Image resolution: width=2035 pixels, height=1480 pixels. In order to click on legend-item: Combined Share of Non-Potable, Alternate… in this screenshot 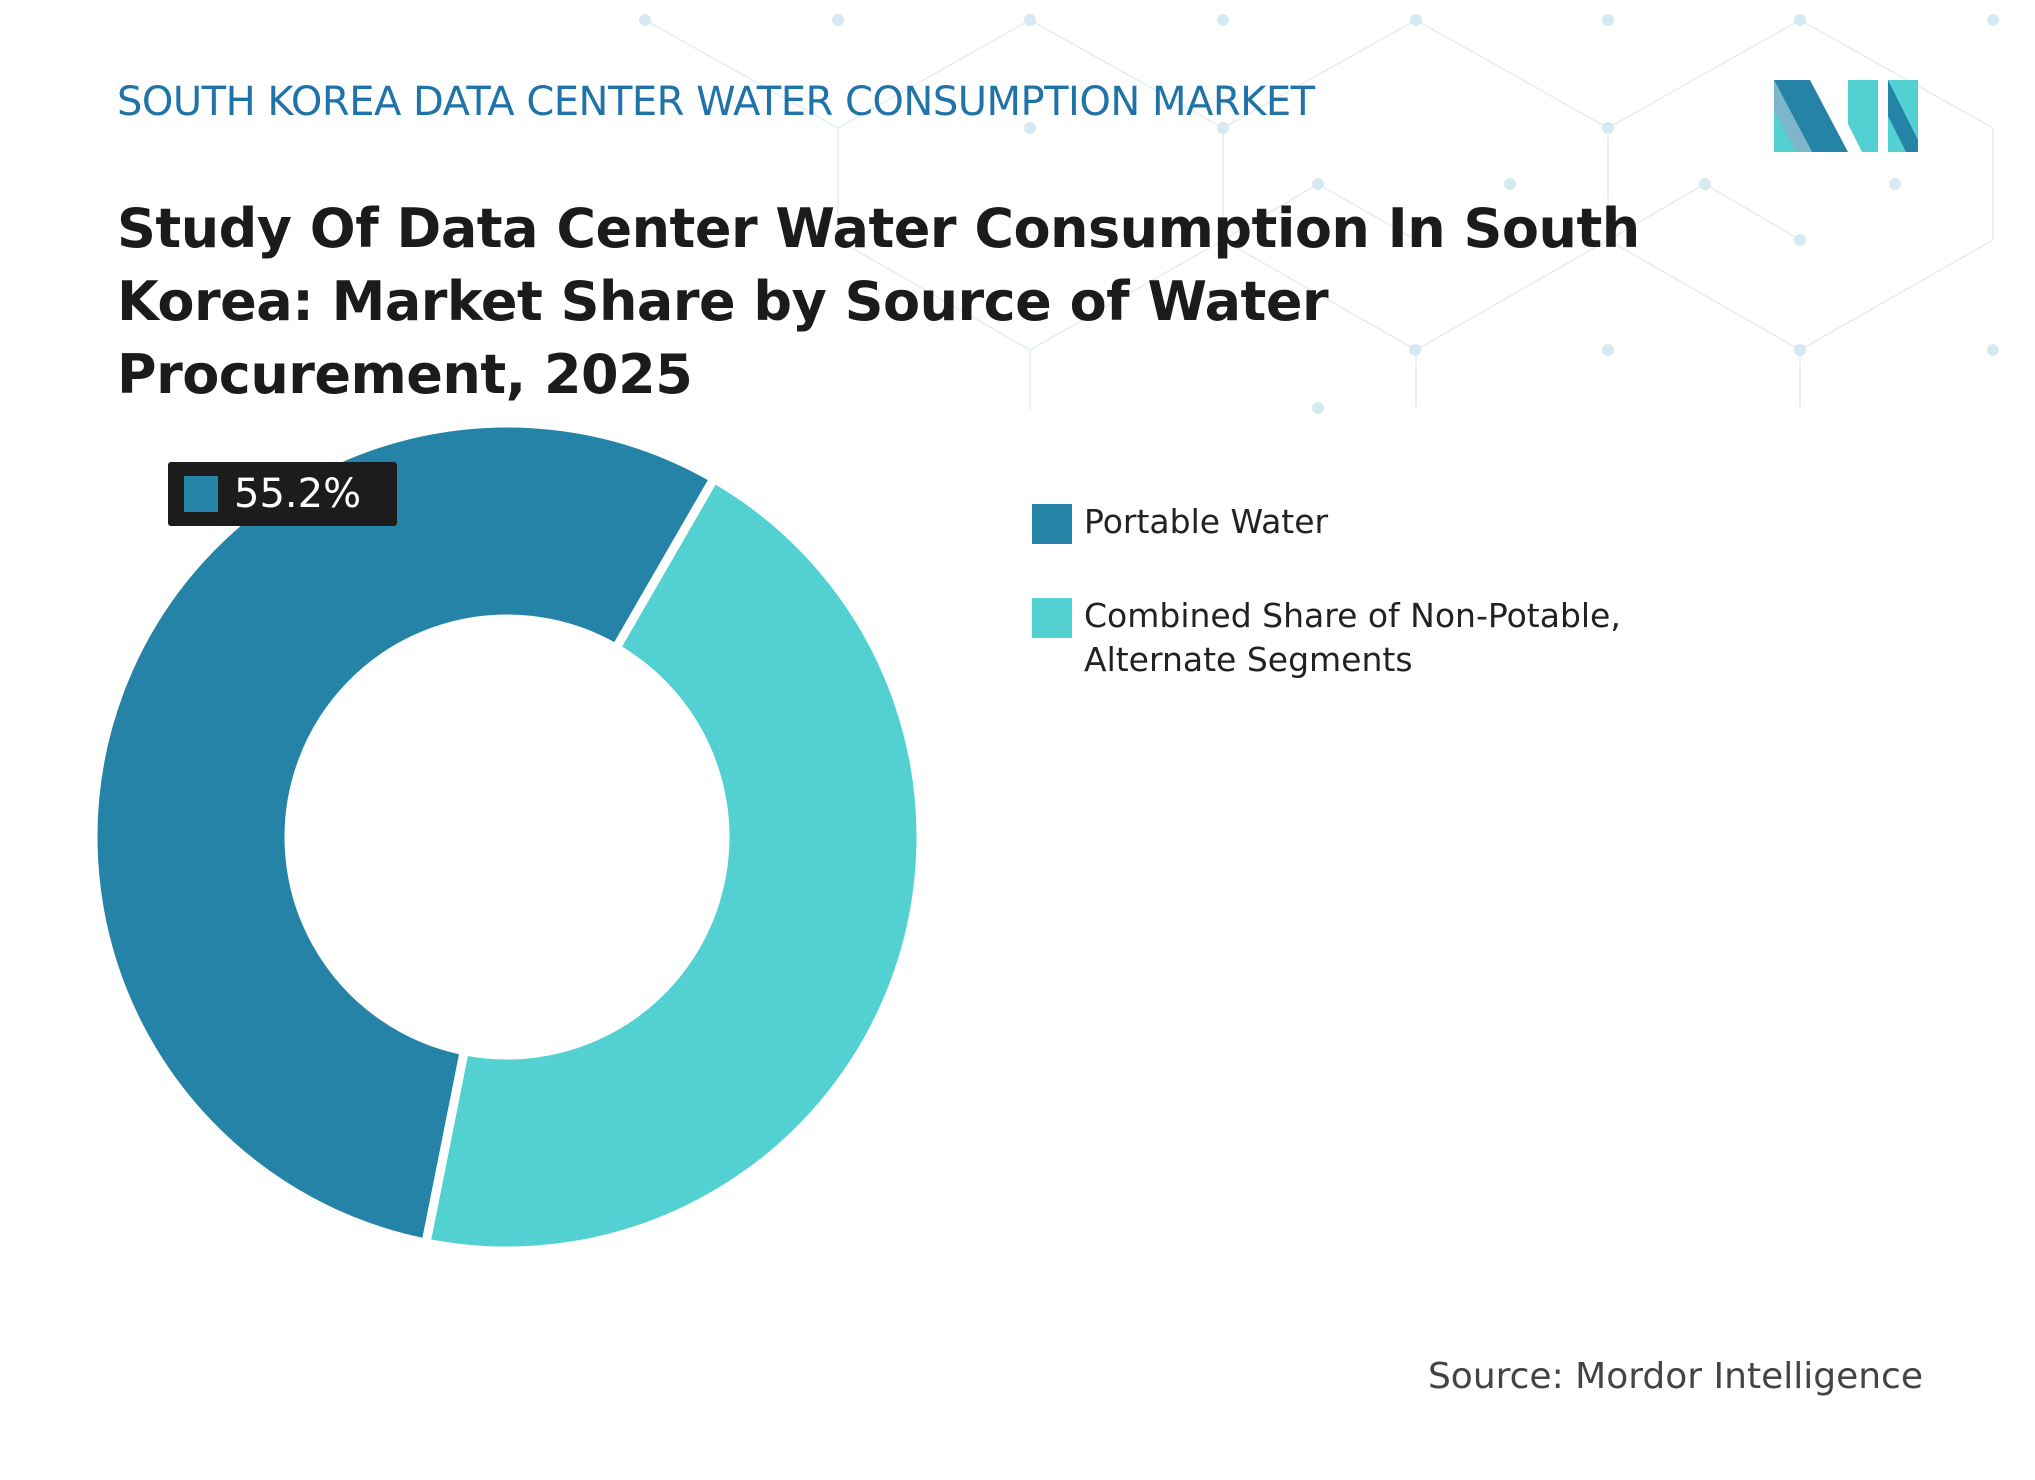, I will do `click(1388, 638)`.